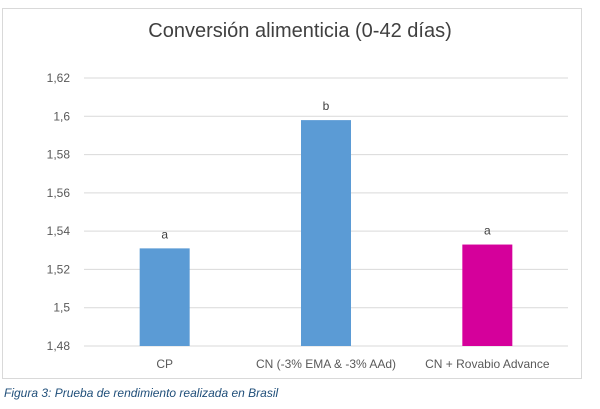  Describe the element at coordinates (59, 231) in the screenshot. I see `y-tick-label: 1,54` at that location.